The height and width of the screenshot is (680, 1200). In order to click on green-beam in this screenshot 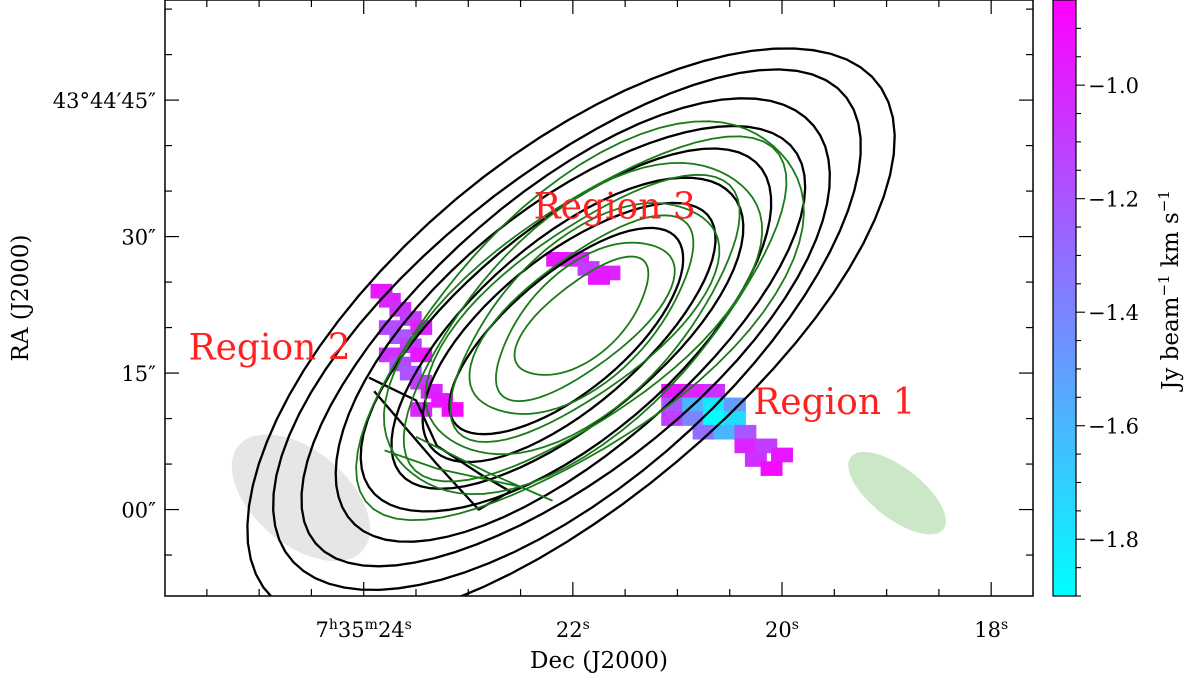, I will do `click(897, 493)`.